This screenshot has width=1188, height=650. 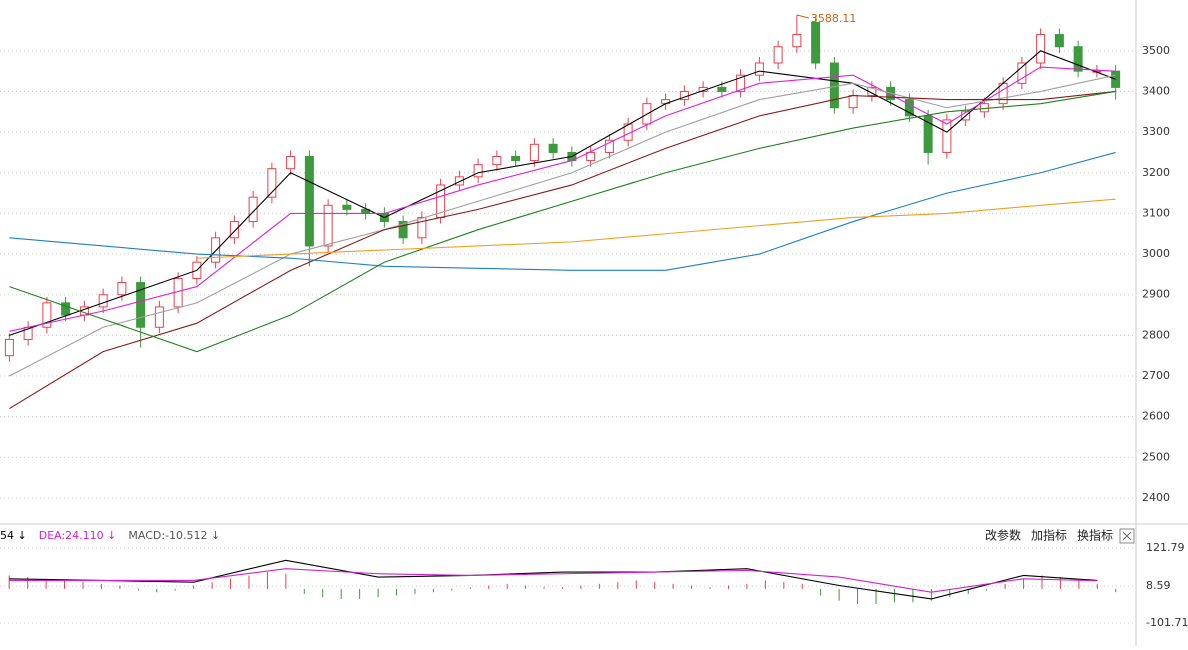 I want to click on macd-header: DEA:24.110 ↓, so click(x=78, y=535).